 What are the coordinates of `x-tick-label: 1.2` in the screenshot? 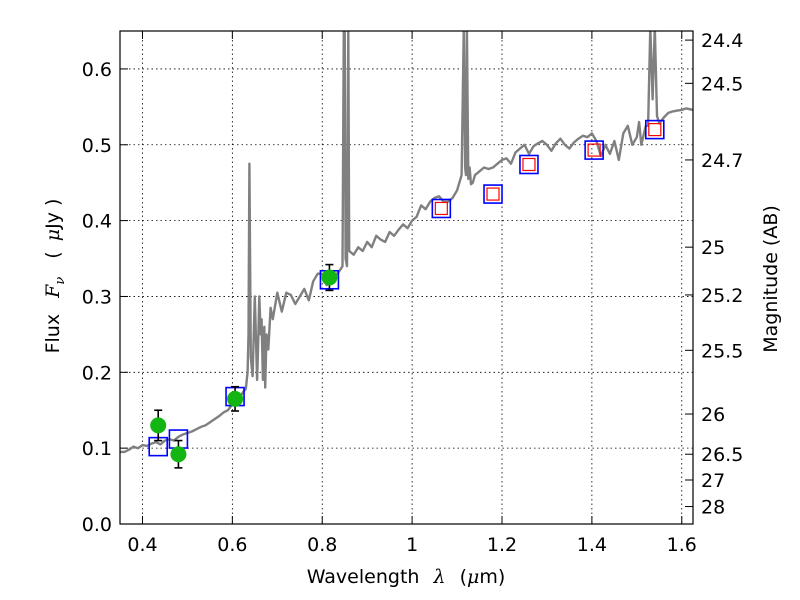 It's located at (502, 545).